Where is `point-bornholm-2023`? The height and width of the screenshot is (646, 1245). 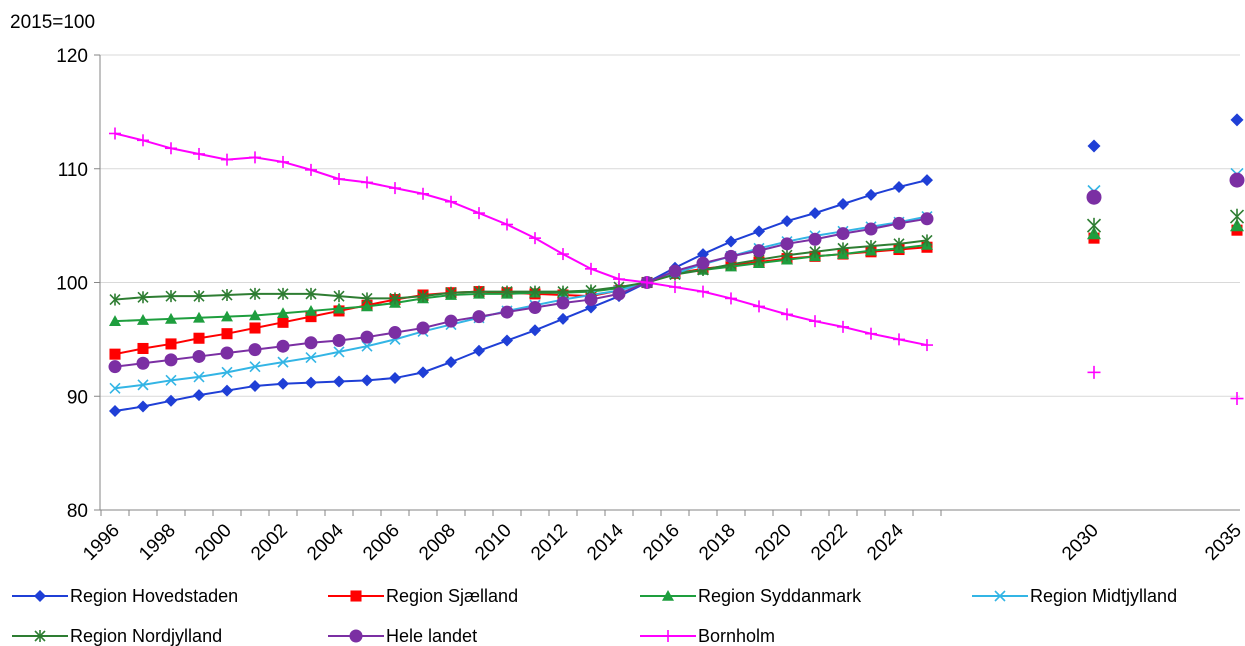
point-bornholm-2023 is located at coordinates (871, 333).